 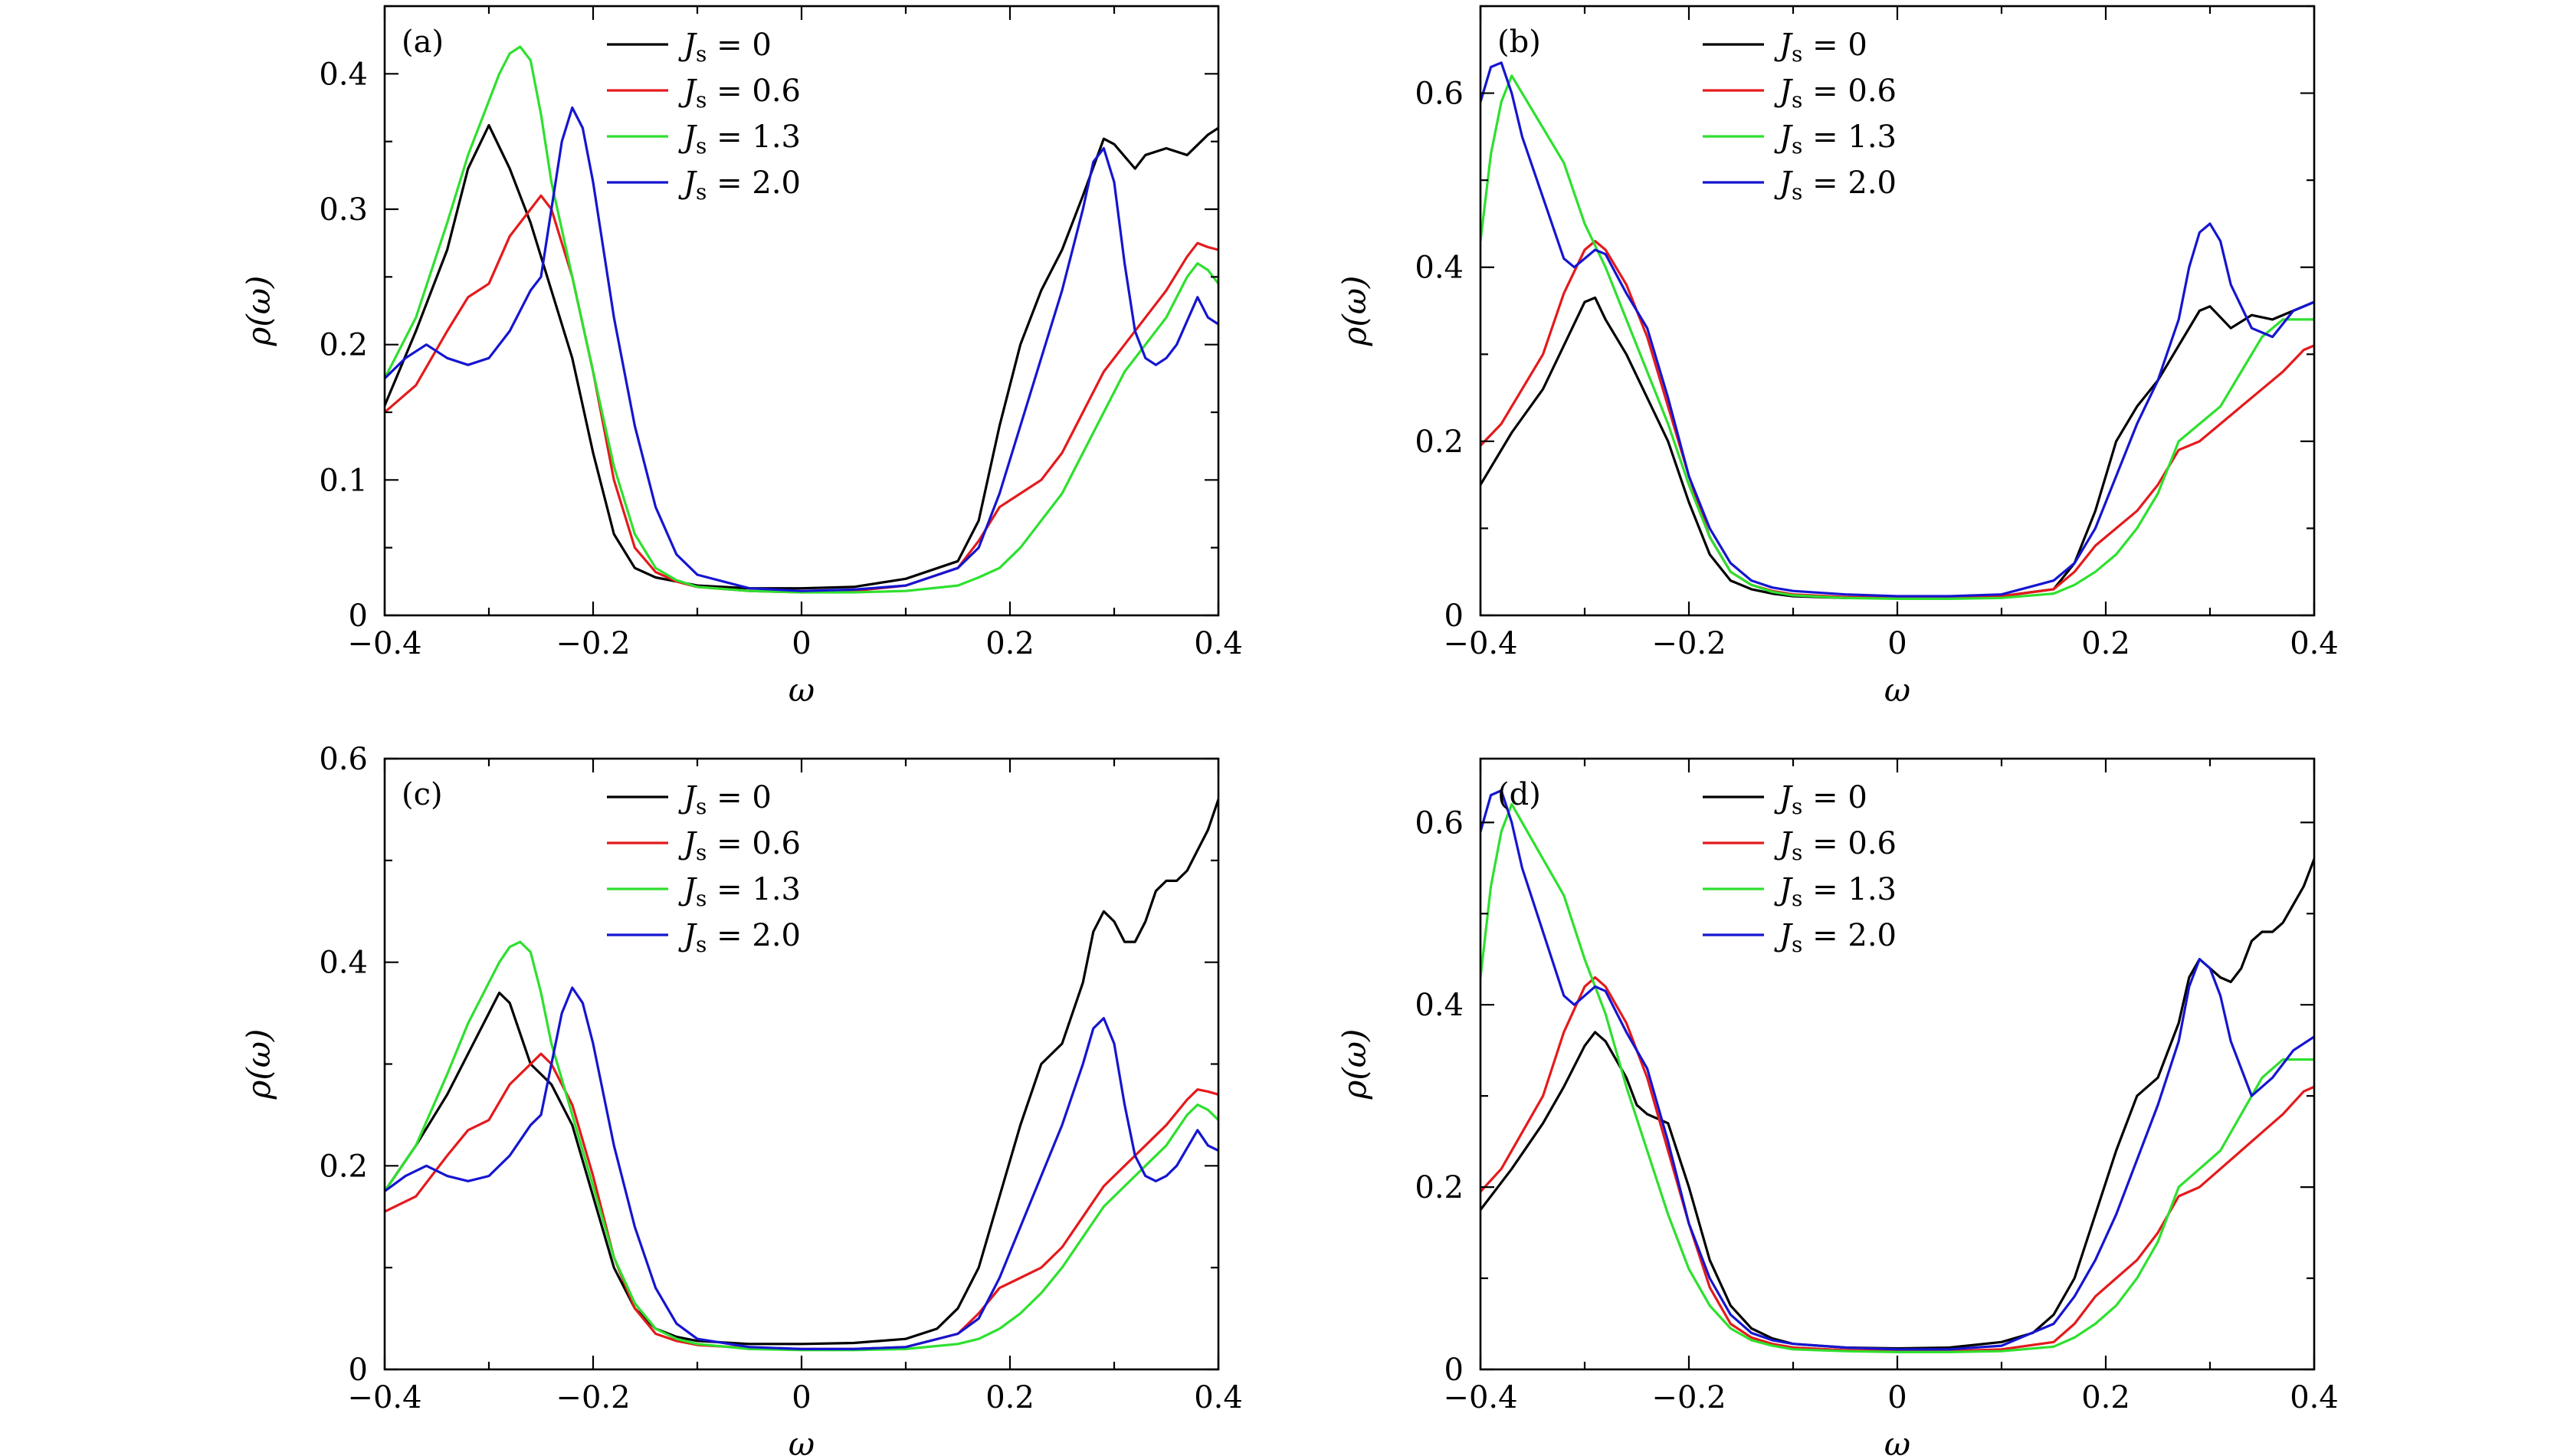 What do you see at coordinates (1519, 42) in the screenshot?
I see `panel-label: (b)` at bounding box center [1519, 42].